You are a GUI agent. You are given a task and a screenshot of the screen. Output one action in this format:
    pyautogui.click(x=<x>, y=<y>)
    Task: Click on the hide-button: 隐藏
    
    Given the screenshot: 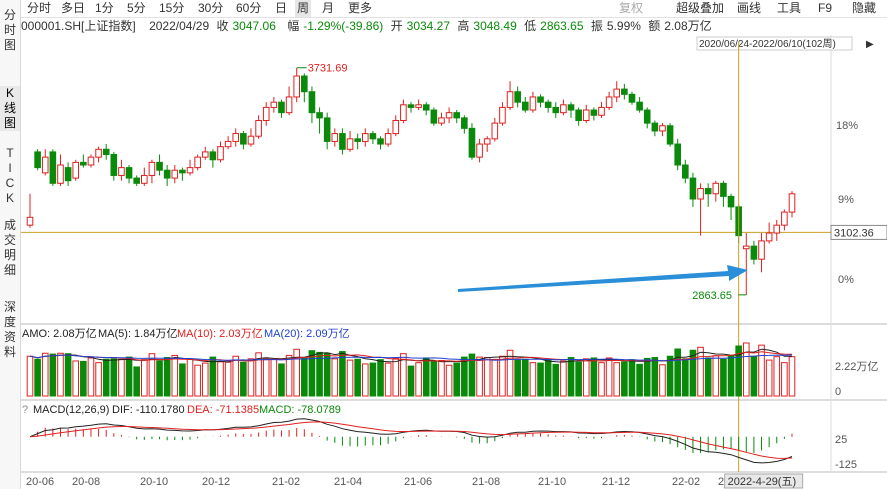 What is the action you would take?
    pyautogui.click(x=864, y=8)
    